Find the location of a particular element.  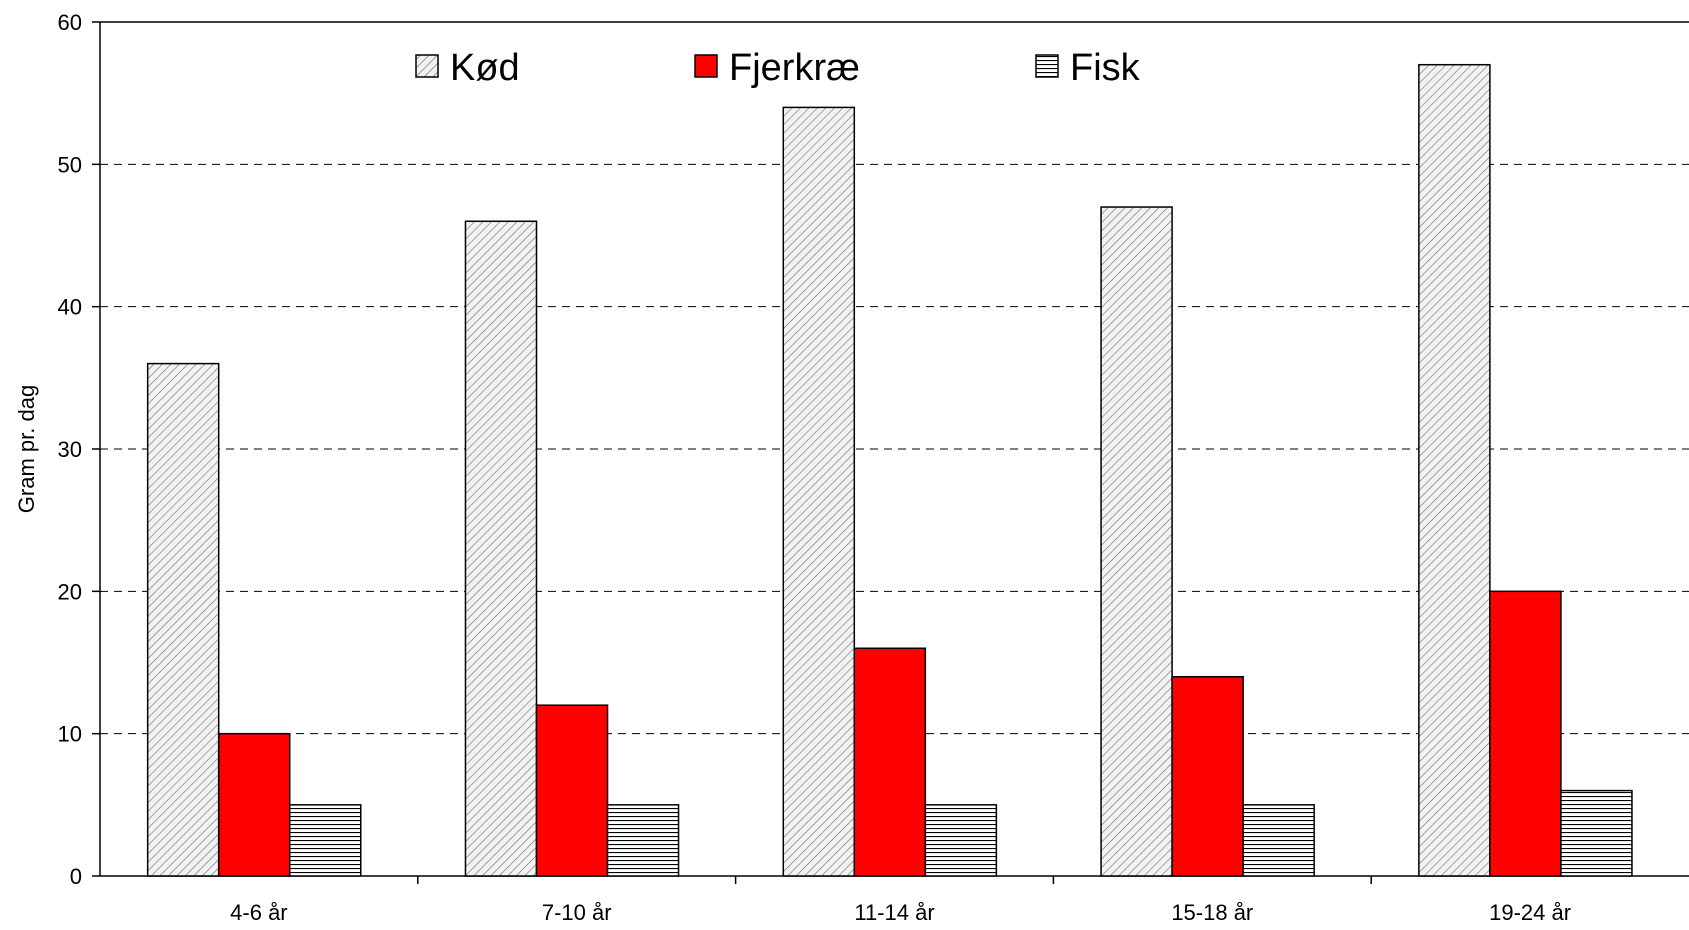

y-tick-label: 0 is located at coordinates (76, 876).